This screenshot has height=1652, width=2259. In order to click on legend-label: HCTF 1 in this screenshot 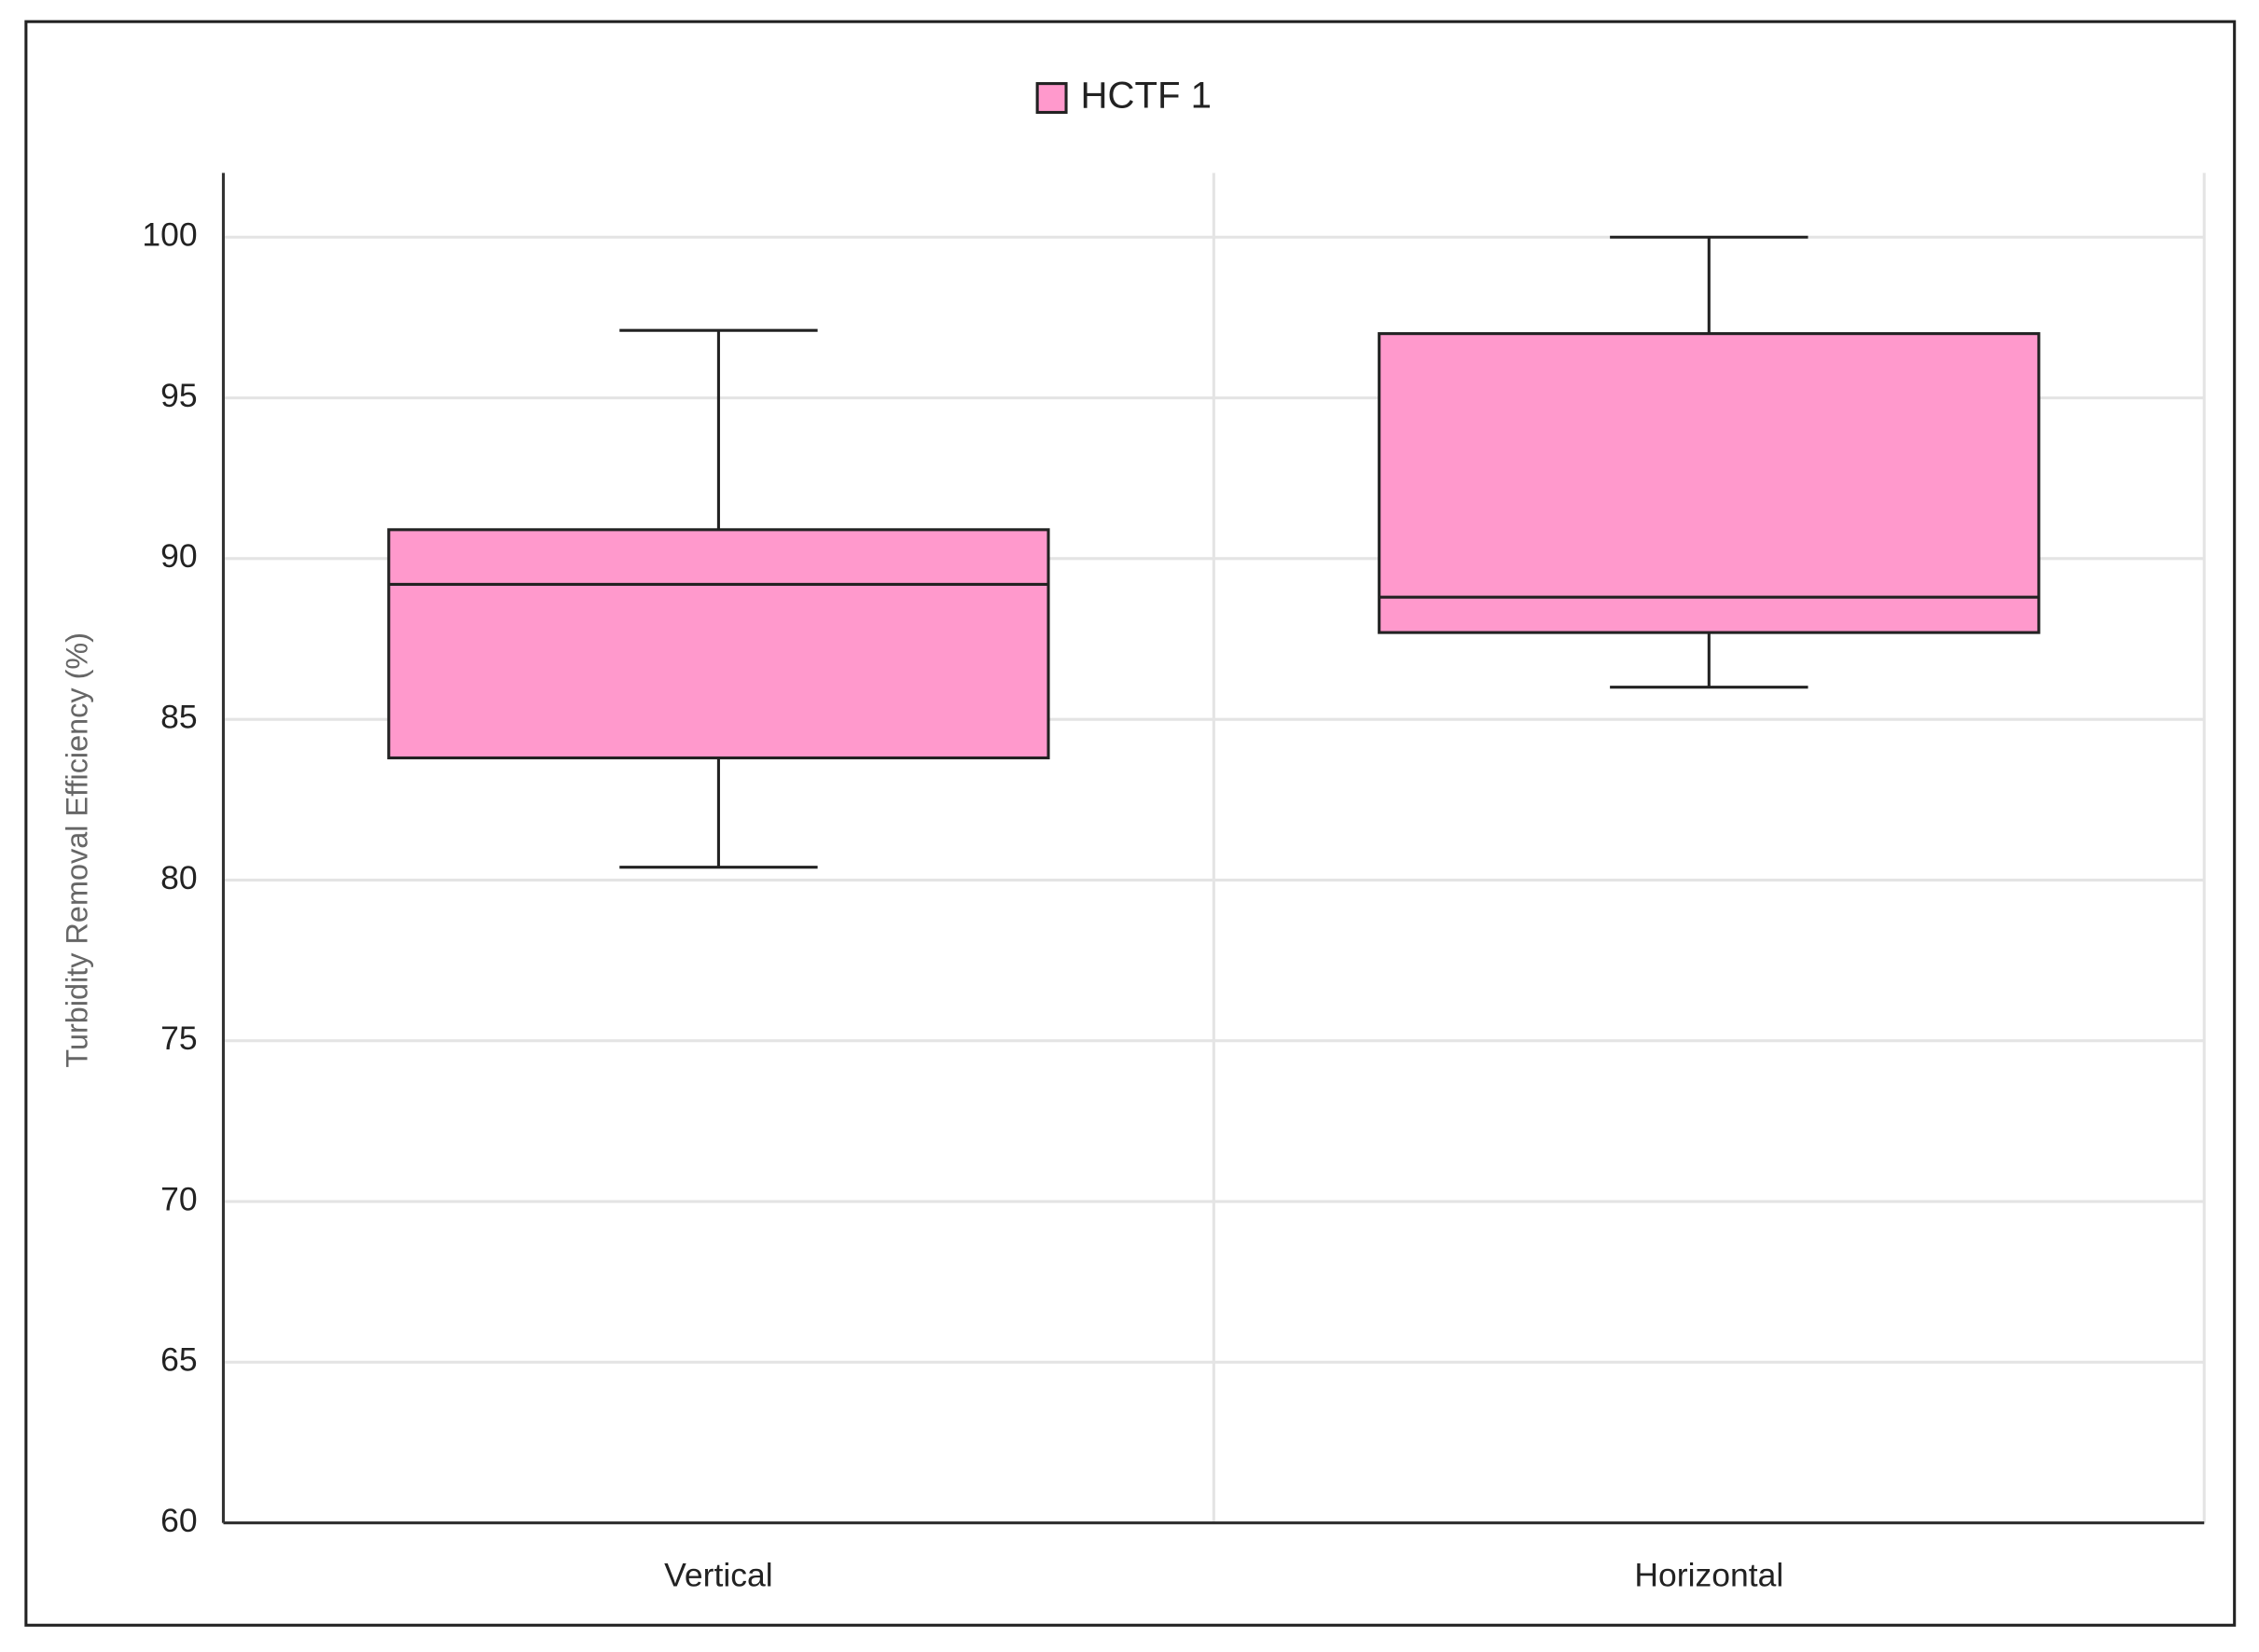, I will do `click(1146, 96)`.